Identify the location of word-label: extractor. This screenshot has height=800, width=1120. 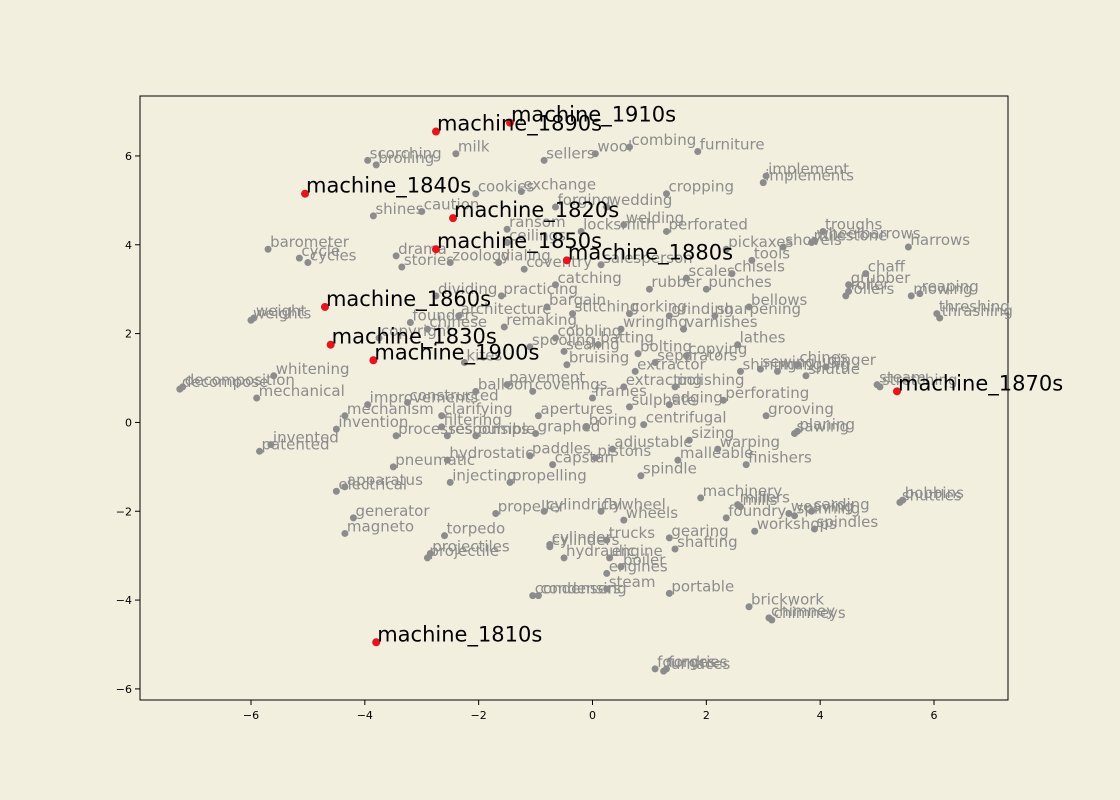
(671, 364).